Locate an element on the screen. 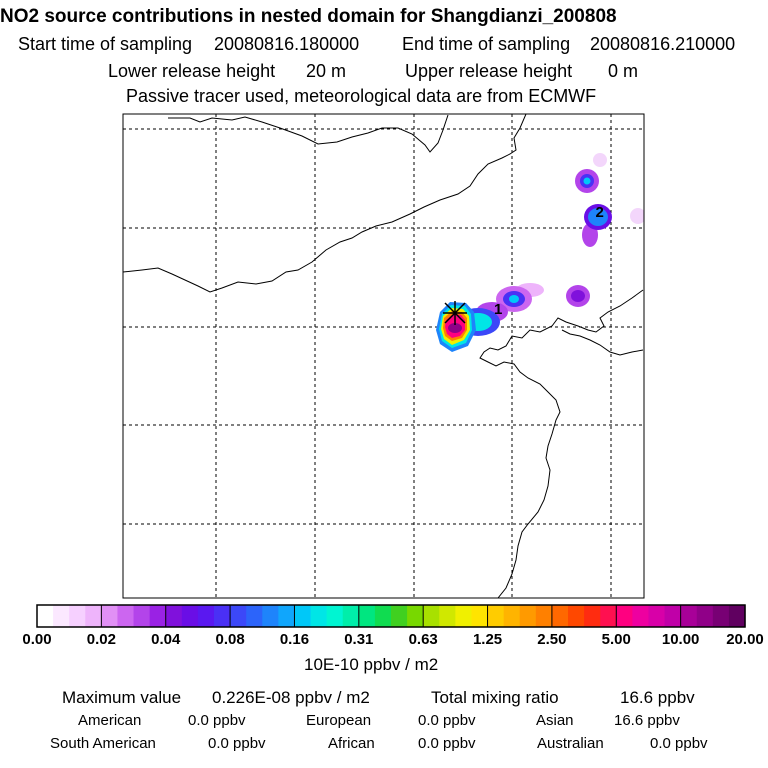  total-mixing-label: Total mixing ratio is located at coordinates (495, 697).